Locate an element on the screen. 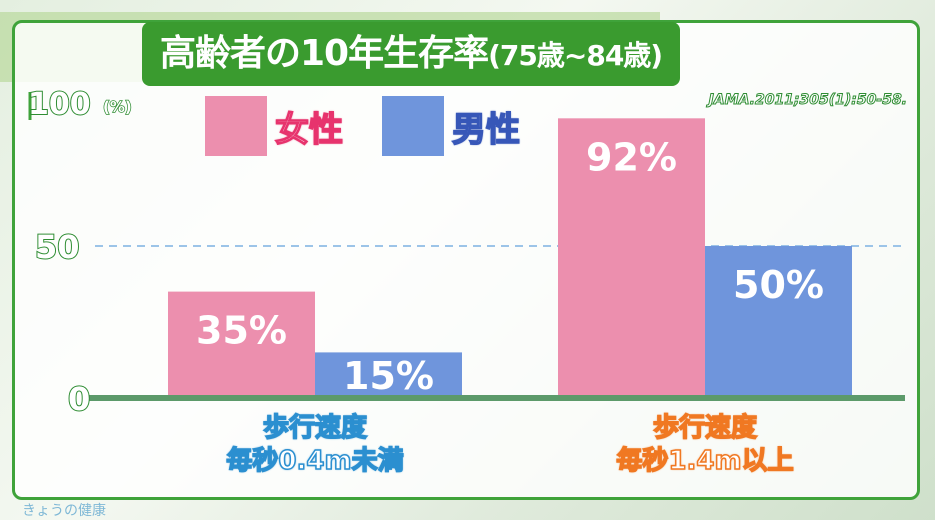  chart-title: 高齢者の10年生存率(75歳~84歳) is located at coordinates (411, 54).